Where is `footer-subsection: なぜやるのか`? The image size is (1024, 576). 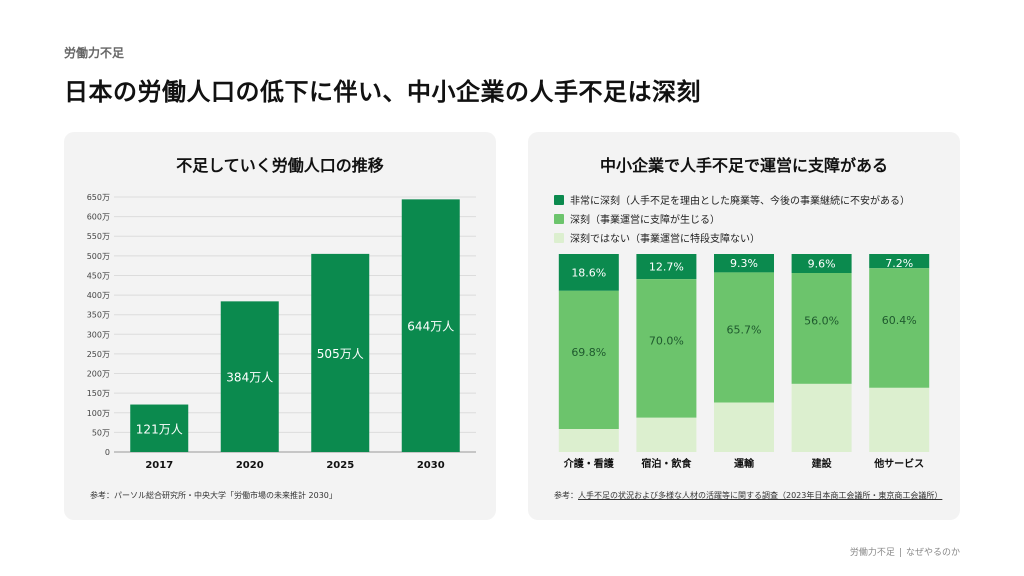
footer-subsection: なぜやるのか is located at coordinates (932, 553).